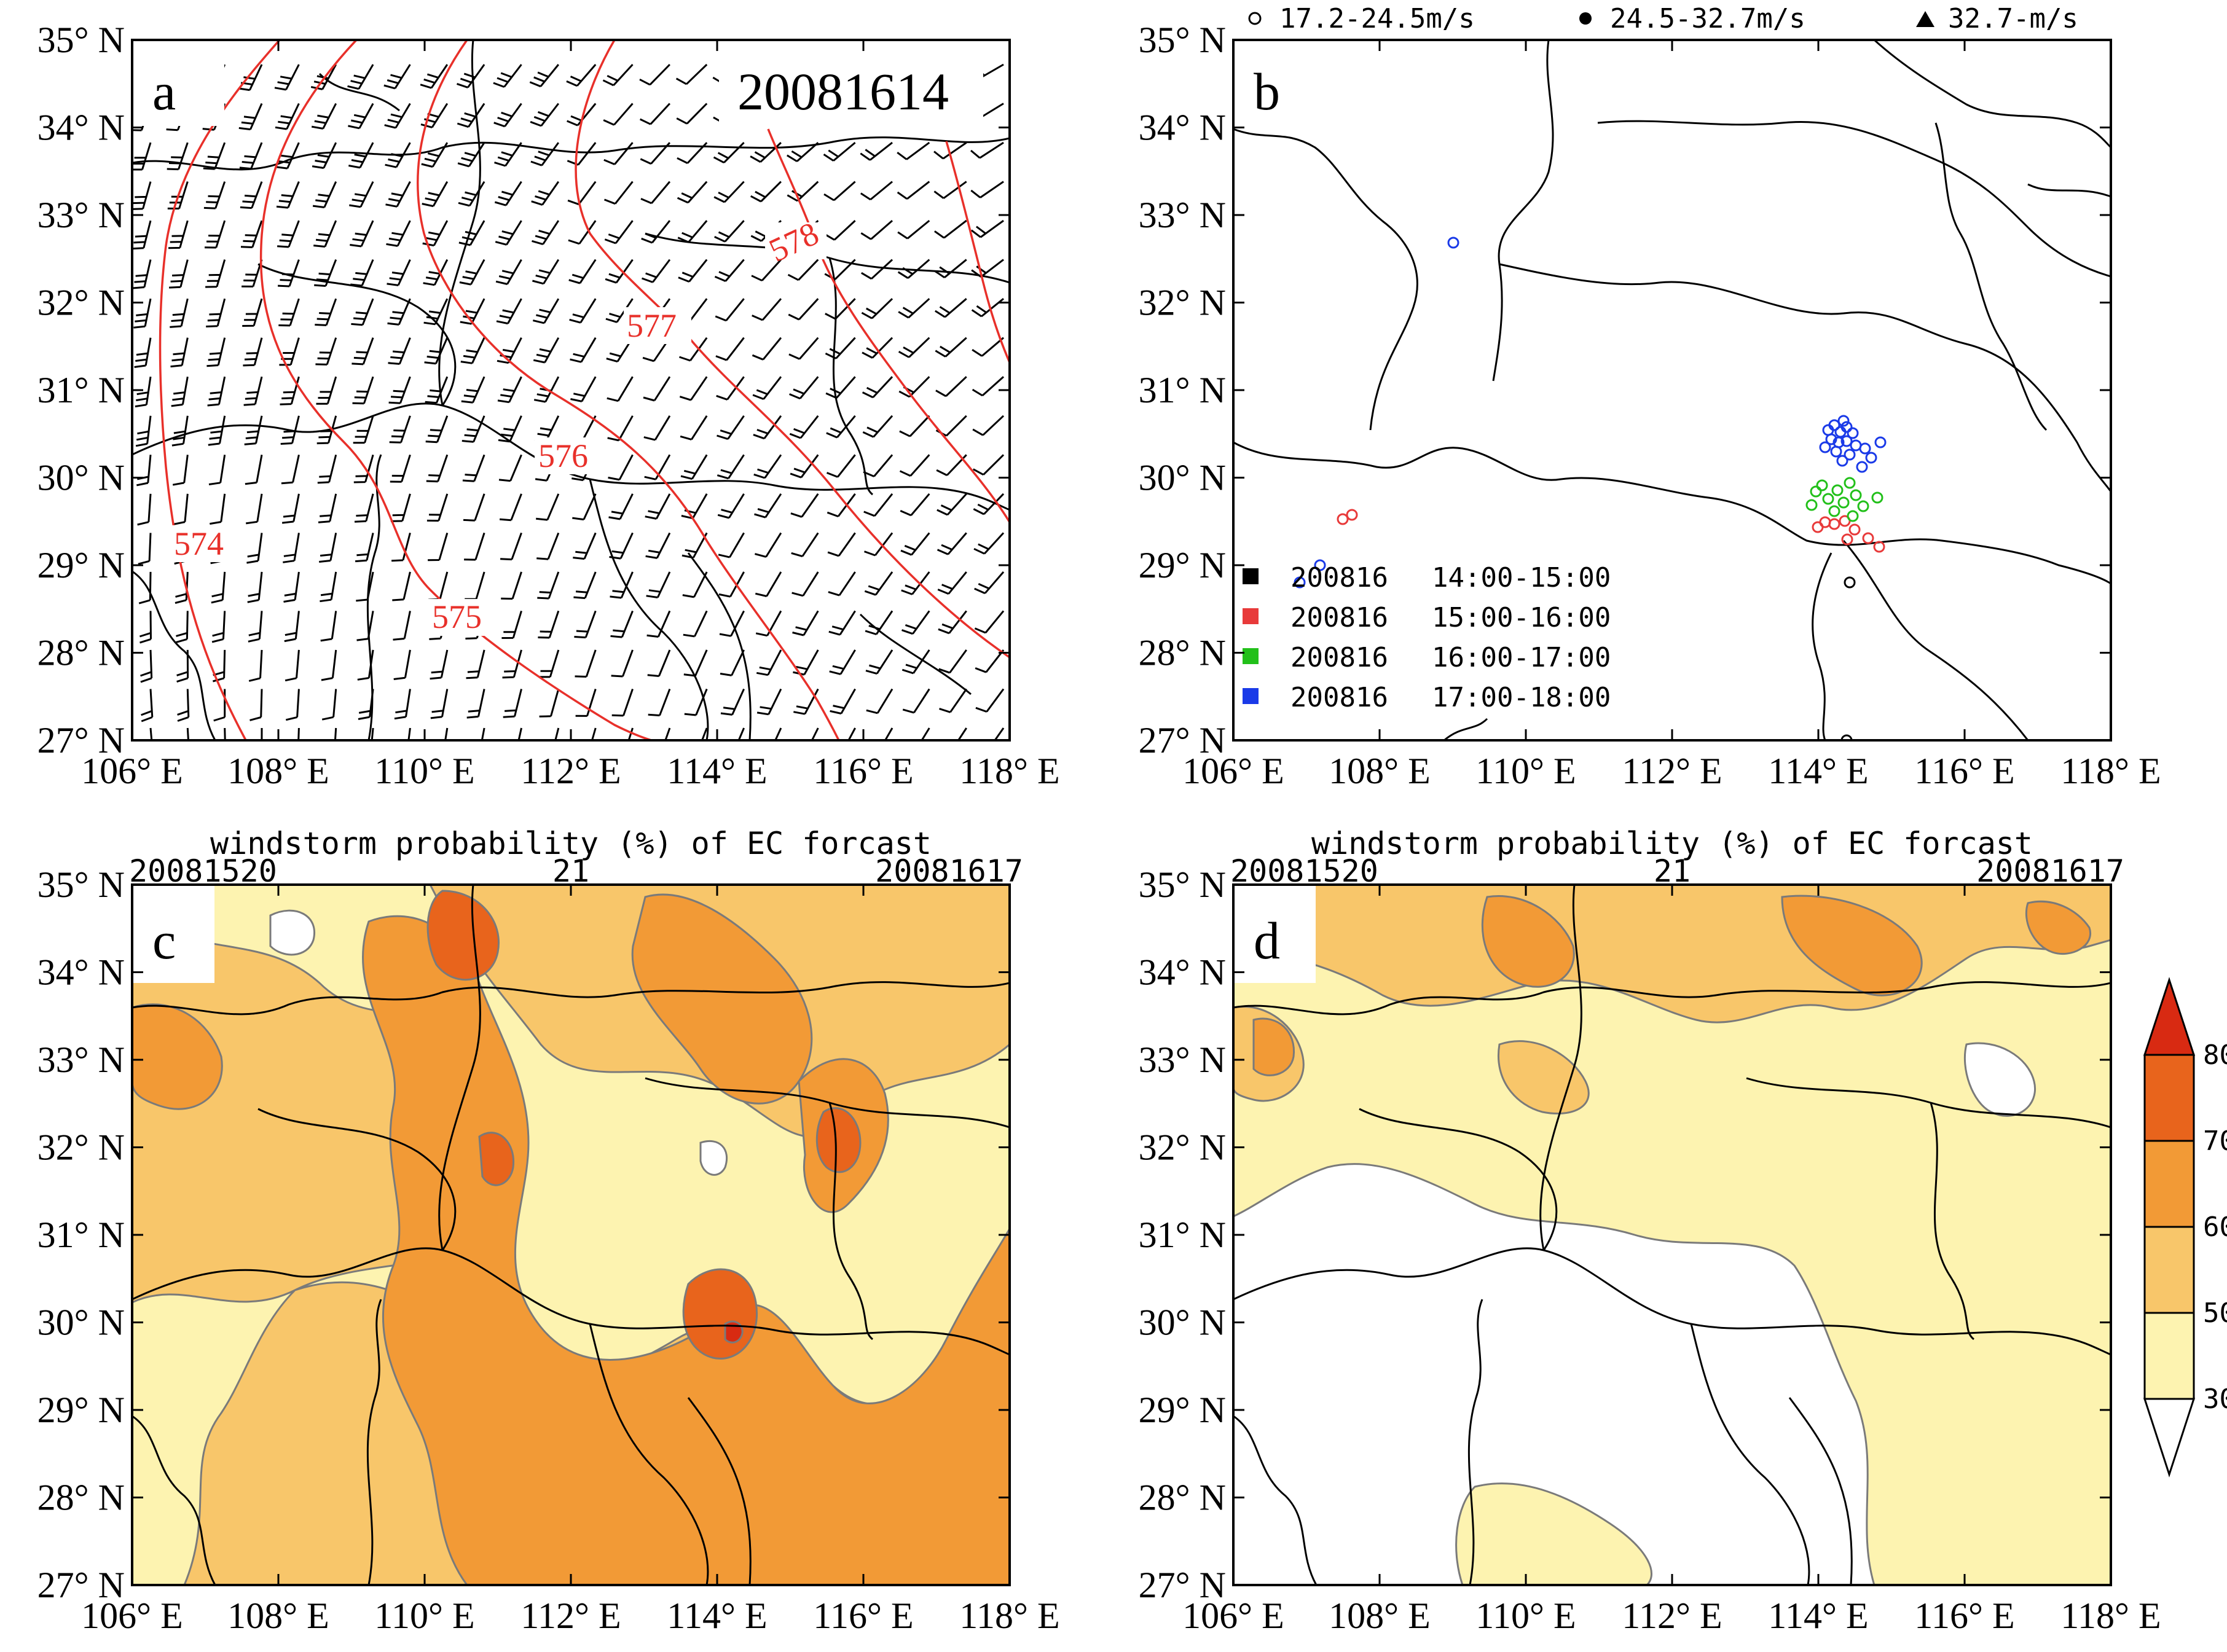 The image size is (2227, 1652). Describe the element at coordinates (1525, 771) in the screenshot. I see `lon-tick-label: 110° E` at that location.